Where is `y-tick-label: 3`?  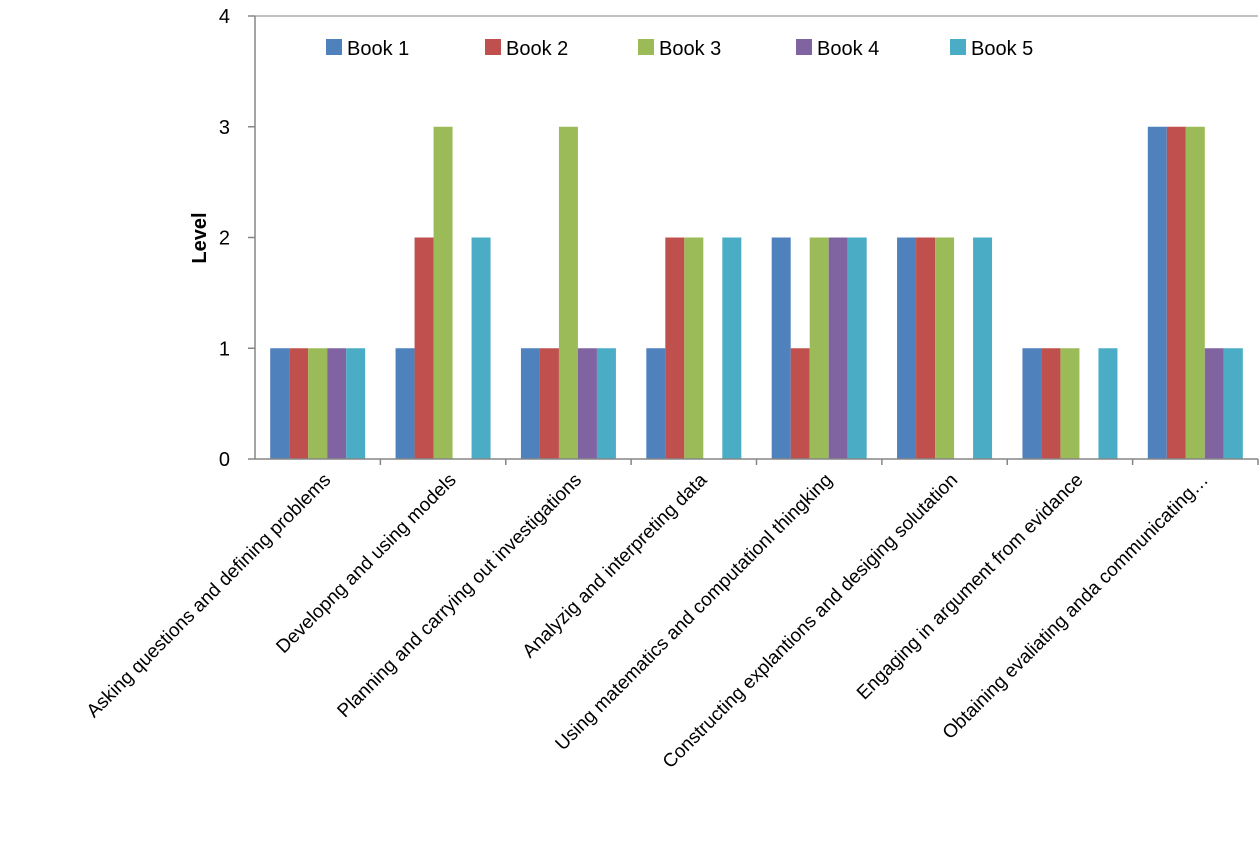 y-tick-label: 3 is located at coordinates (224, 128).